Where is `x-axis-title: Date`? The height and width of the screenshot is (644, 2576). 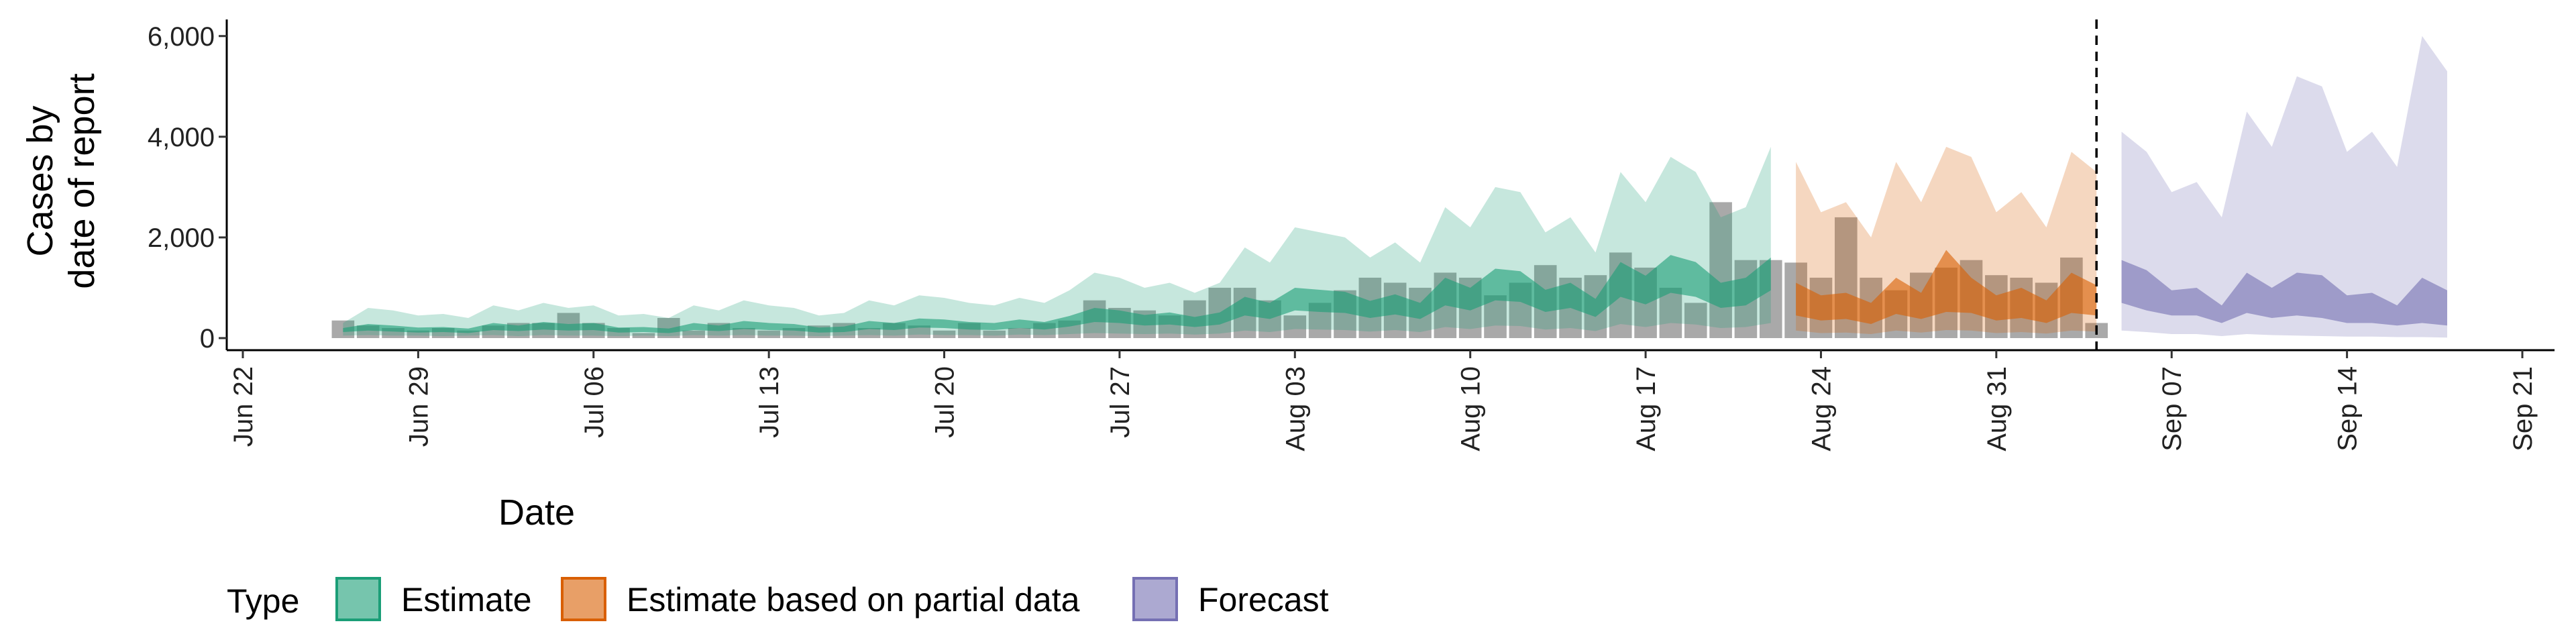 x-axis-title: Date is located at coordinates (536, 512).